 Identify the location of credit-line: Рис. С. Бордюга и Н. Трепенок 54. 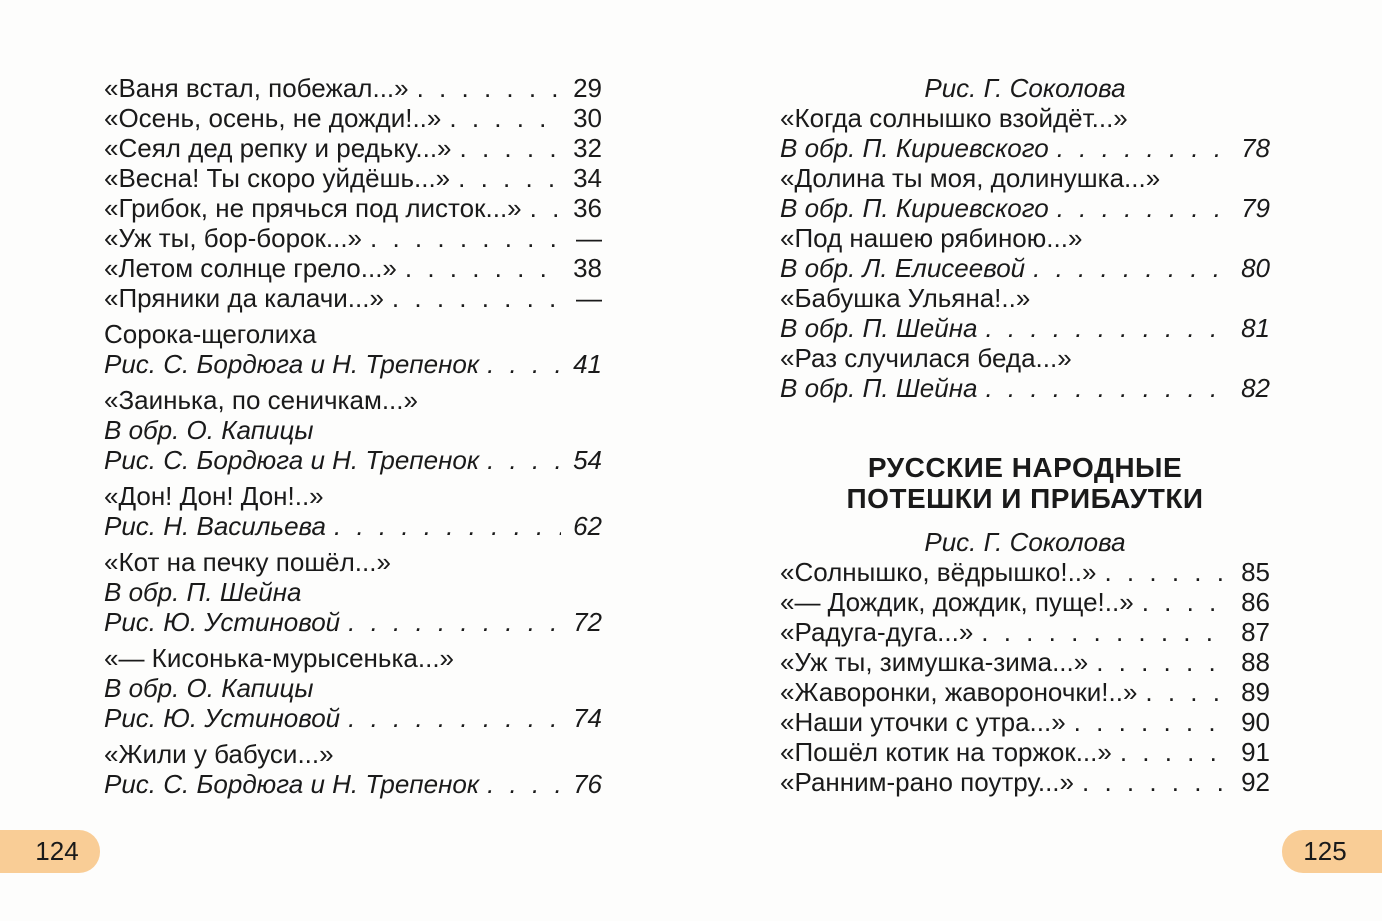
(353, 460).